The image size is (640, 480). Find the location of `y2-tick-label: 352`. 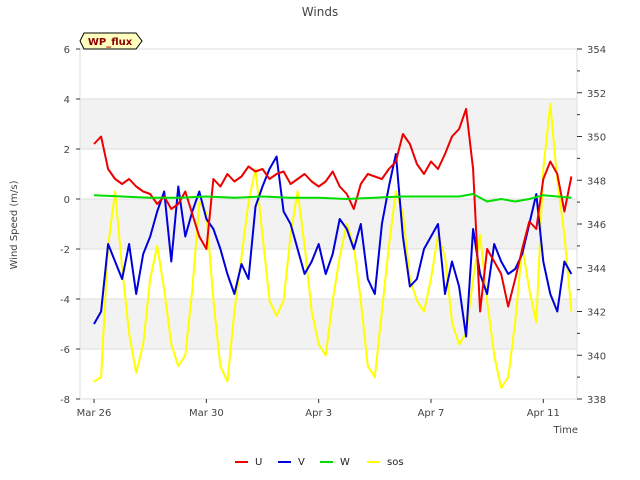

y2-tick-label: 352 is located at coordinates (596, 94).